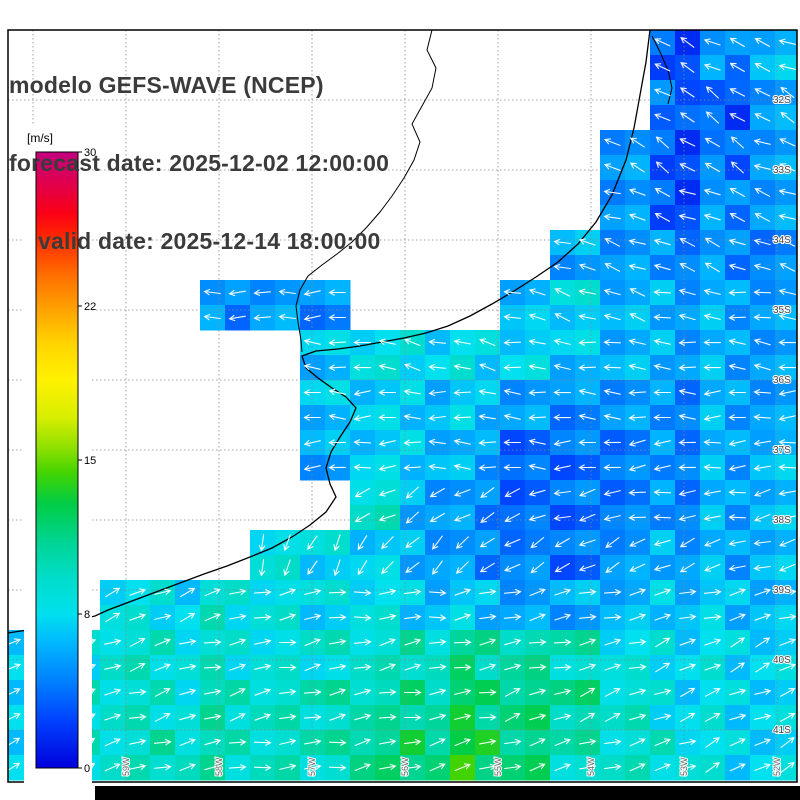  What do you see at coordinates (405, 766) in the screenshot?
I see `svg-text: 56W` at bounding box center [405, 766].